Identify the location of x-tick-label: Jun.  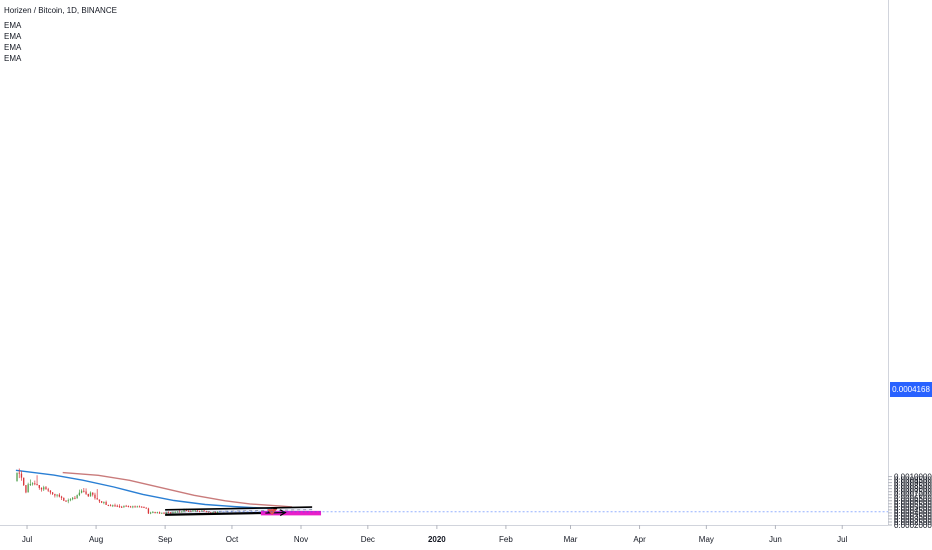
(775, 539).